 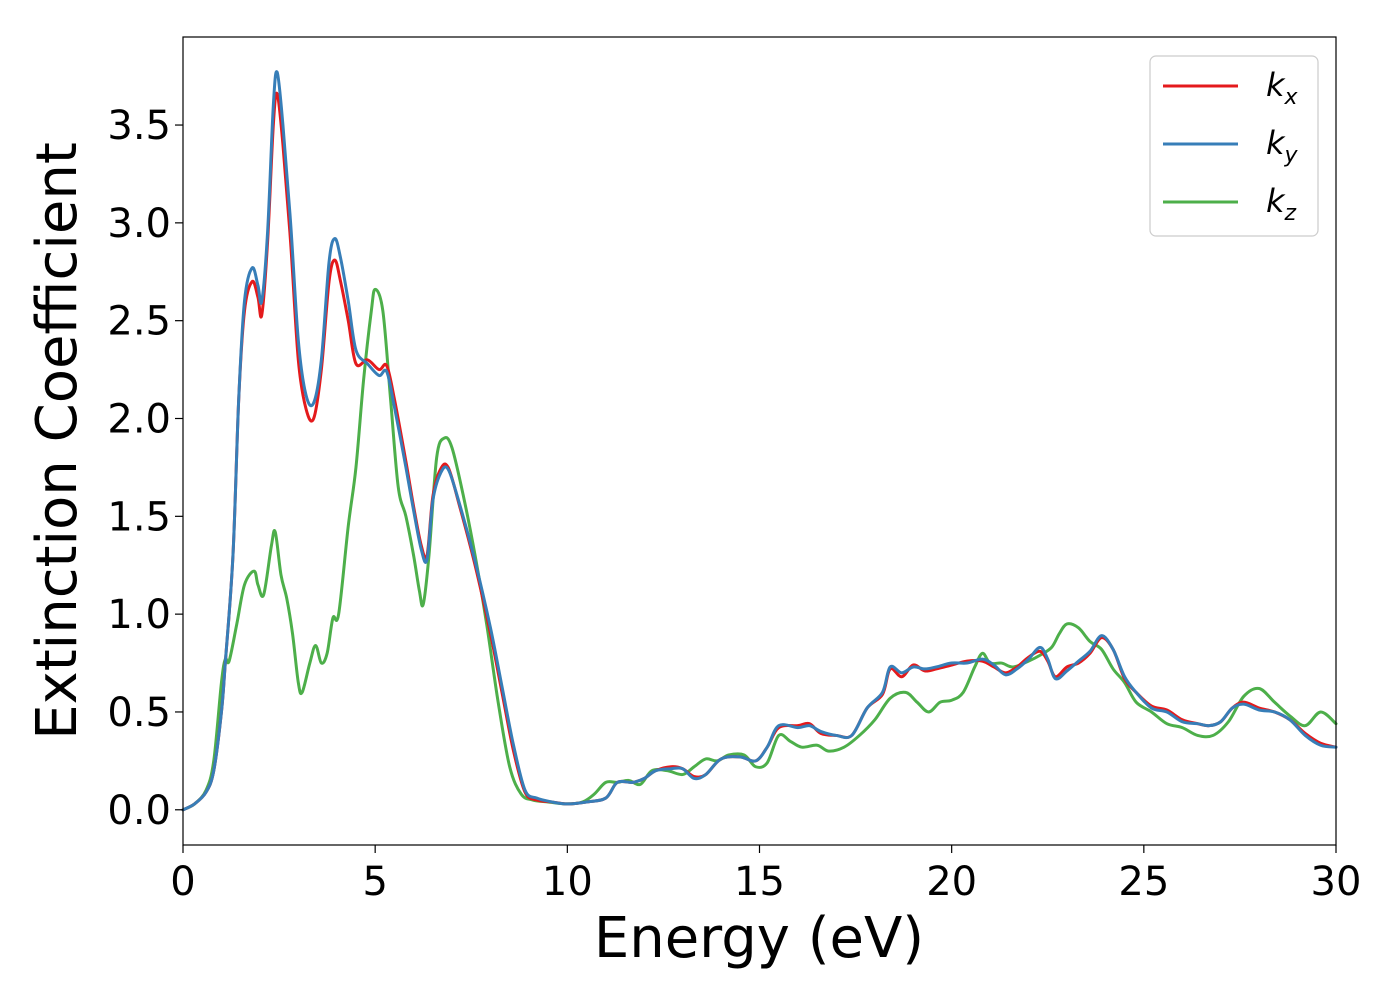 I want to click on legend-label-kz: kz, so click(x=1281, y=204).